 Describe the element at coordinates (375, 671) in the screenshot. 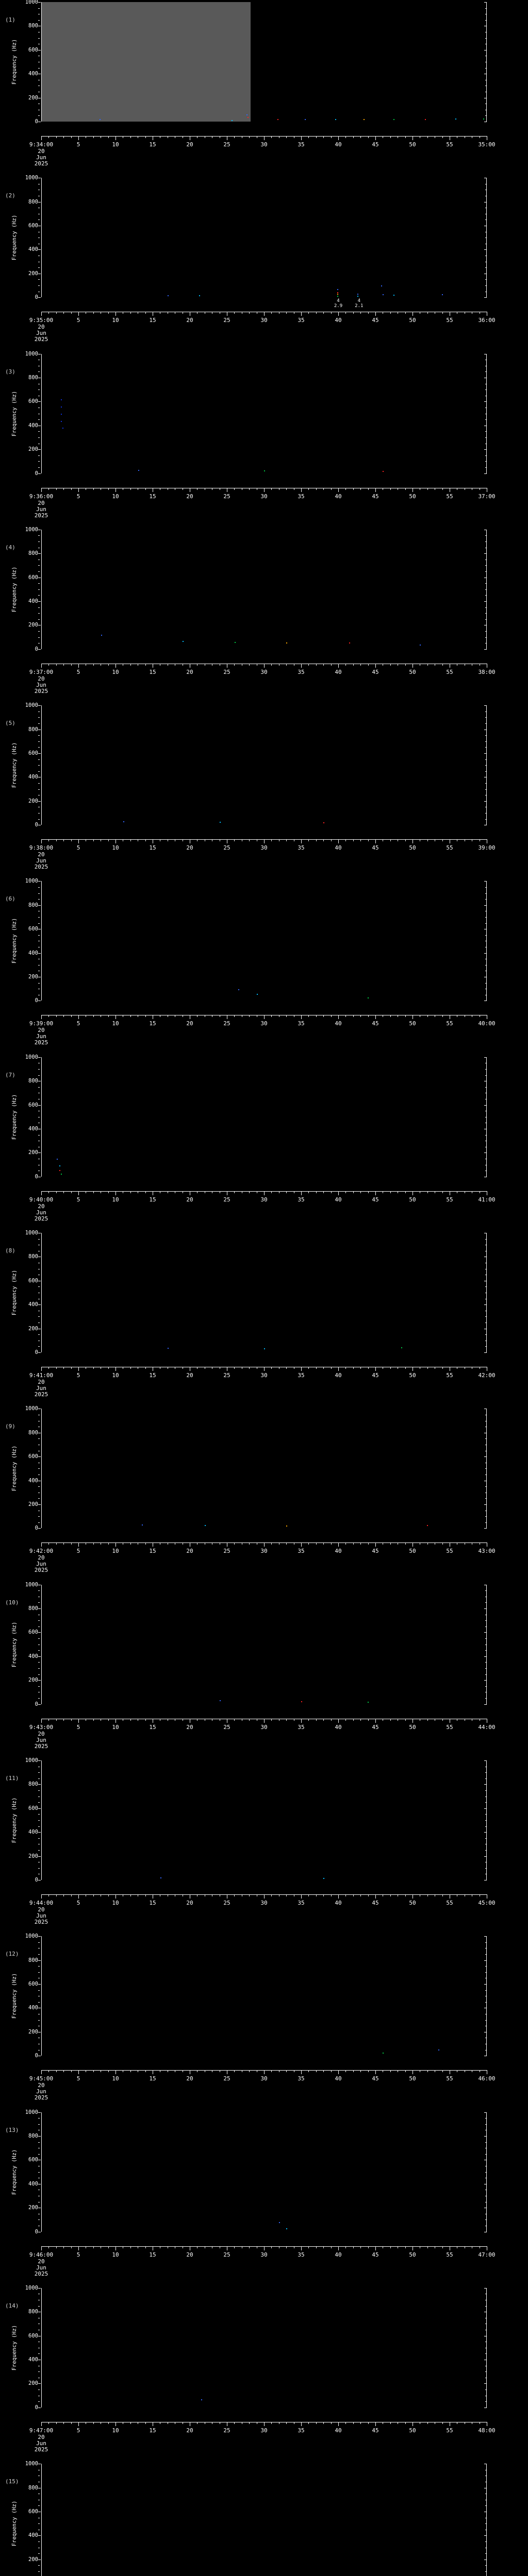

I see `x-axis-tick-label: 45` at that location.